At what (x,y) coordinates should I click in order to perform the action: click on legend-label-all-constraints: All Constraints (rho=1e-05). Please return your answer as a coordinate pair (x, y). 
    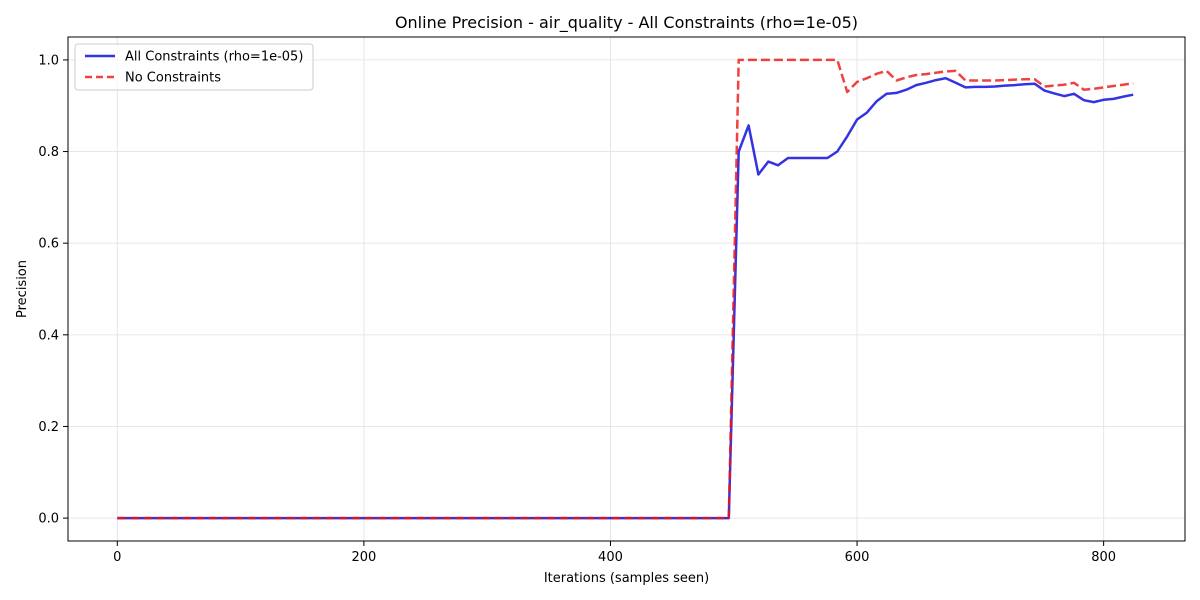
    Looking at the image, I should click on (214, 57).